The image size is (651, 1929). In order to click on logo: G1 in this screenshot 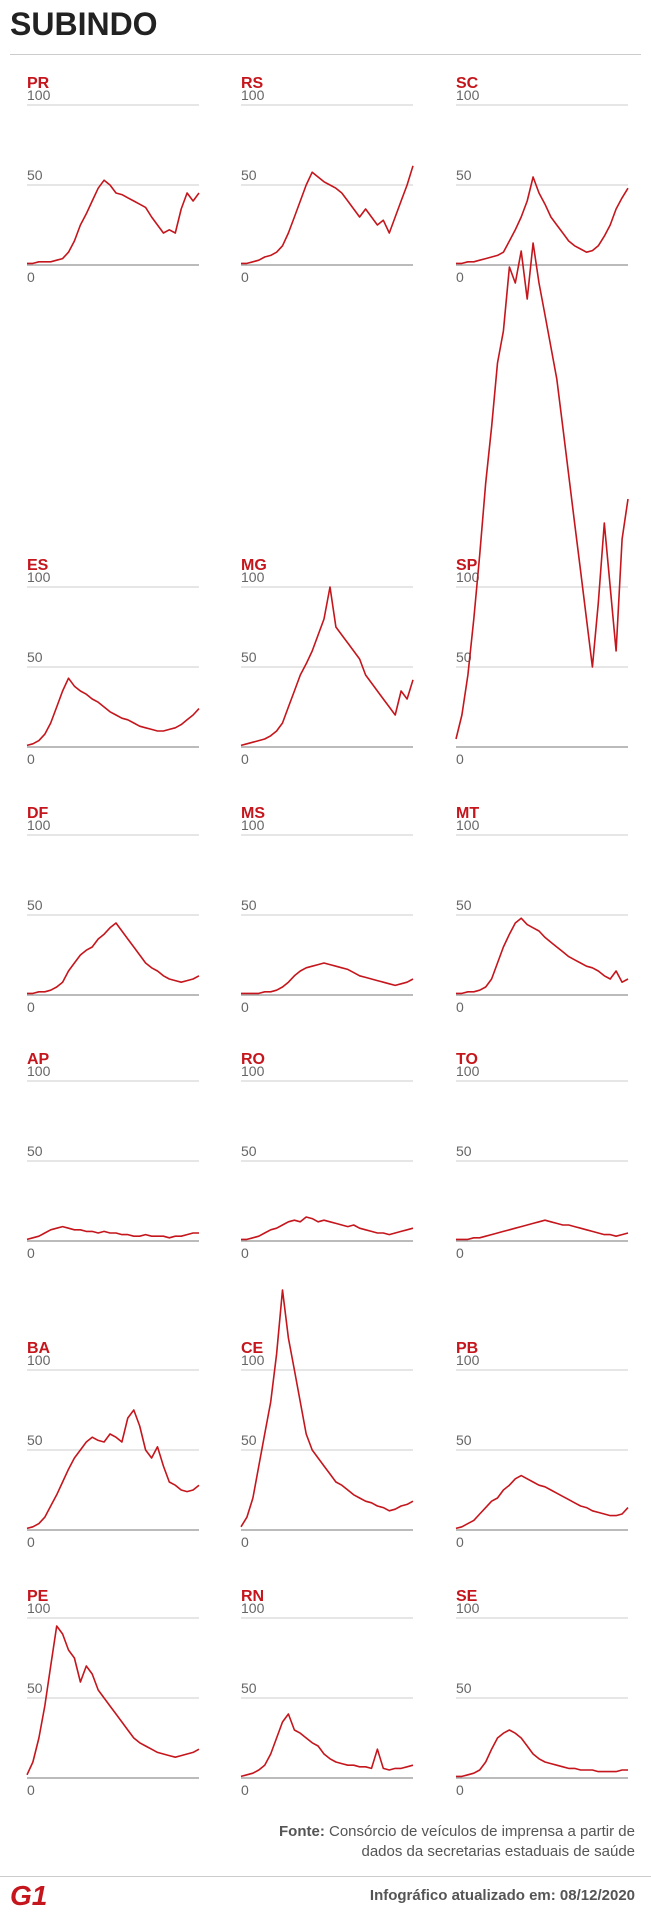, I will do `click(29, 1895)`.